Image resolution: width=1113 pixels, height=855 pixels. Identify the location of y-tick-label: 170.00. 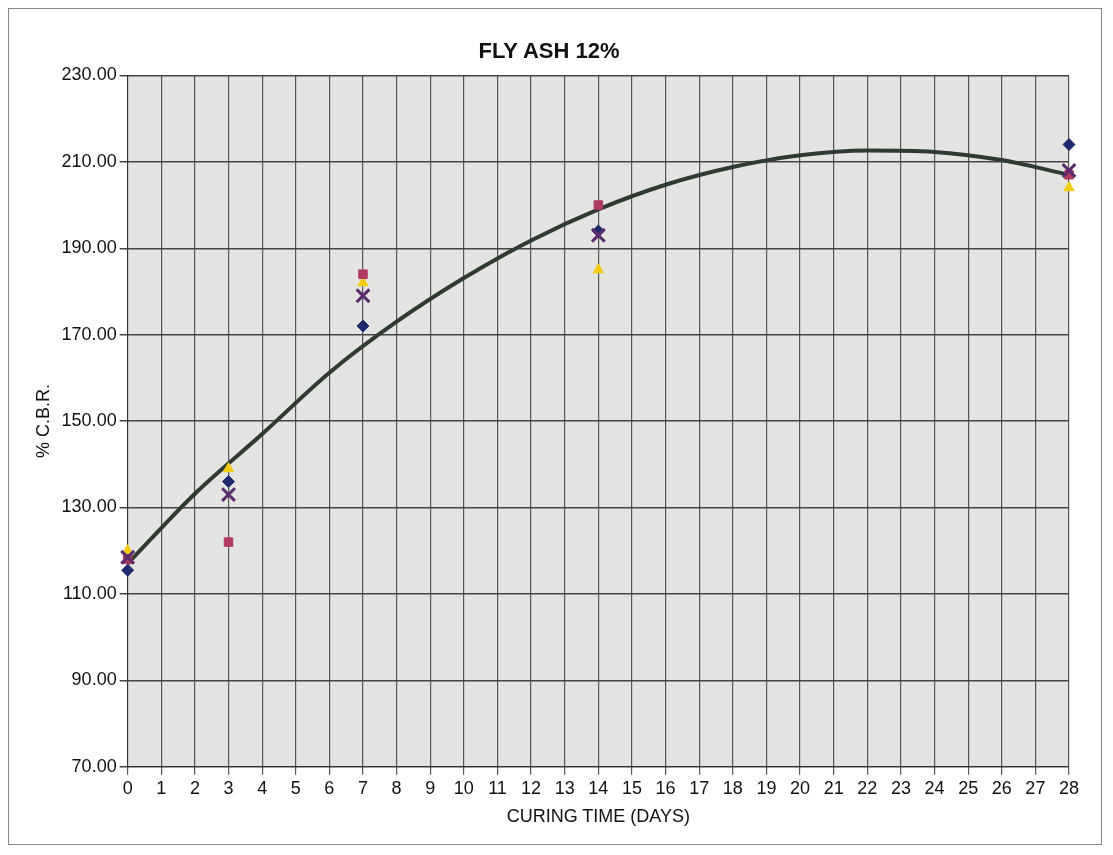
(89, 333).